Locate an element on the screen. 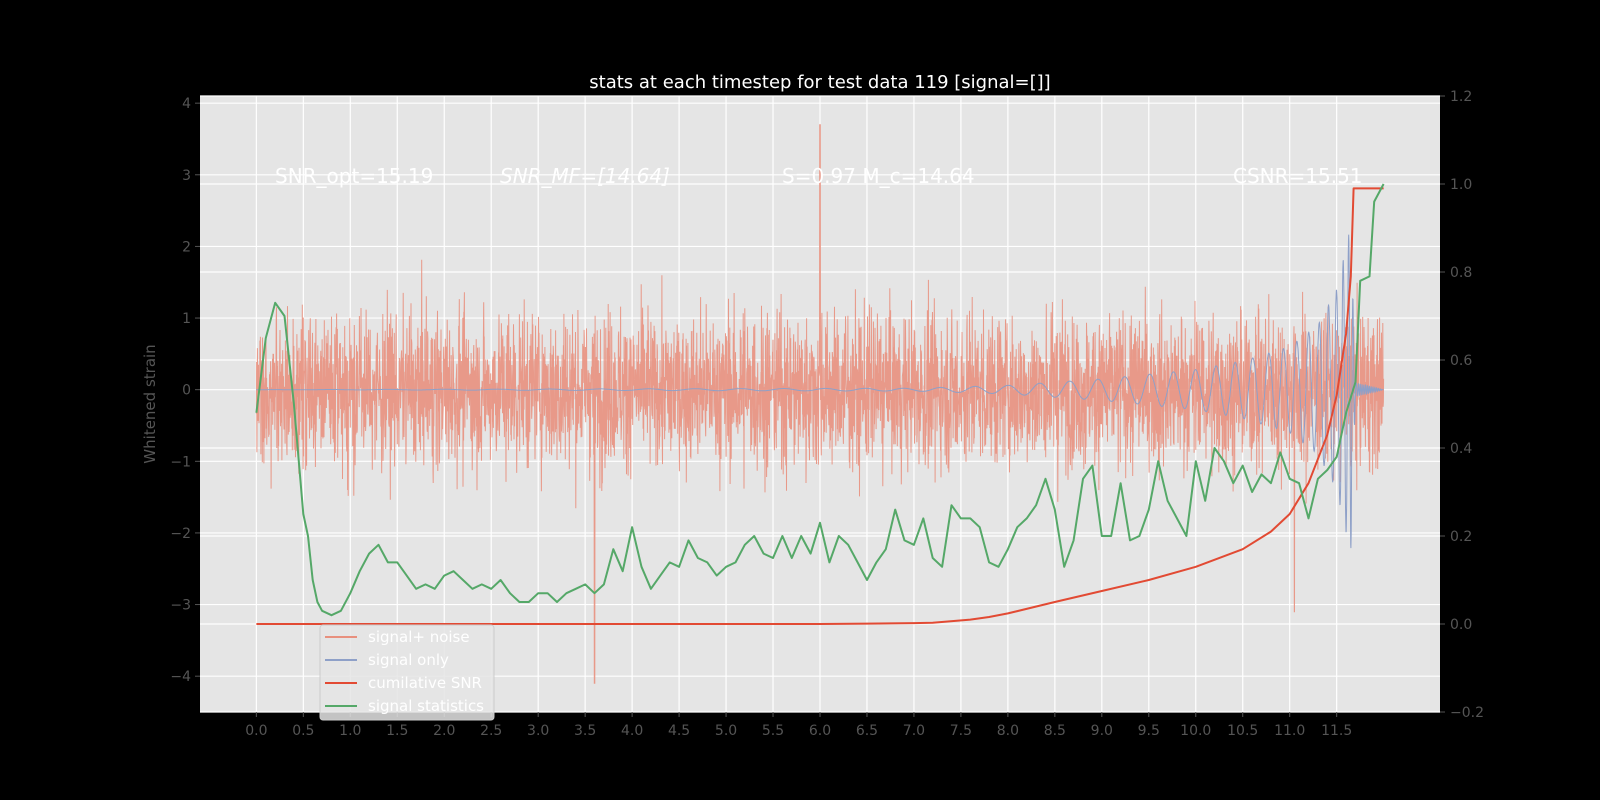 The image size is (1600, 800). y-right-tick-label: 0.0 is located at coordinates (1461, 625).